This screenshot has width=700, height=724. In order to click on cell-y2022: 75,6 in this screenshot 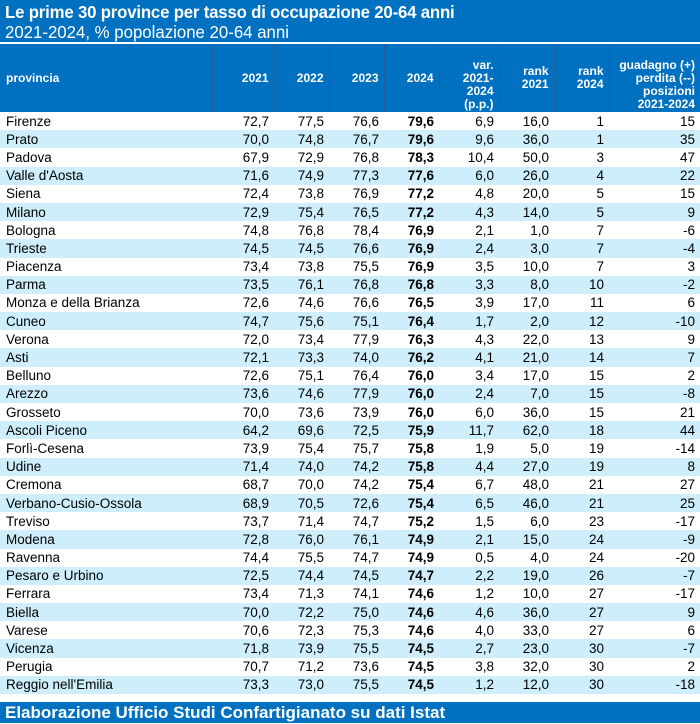, I will do `click(301, 321)`.